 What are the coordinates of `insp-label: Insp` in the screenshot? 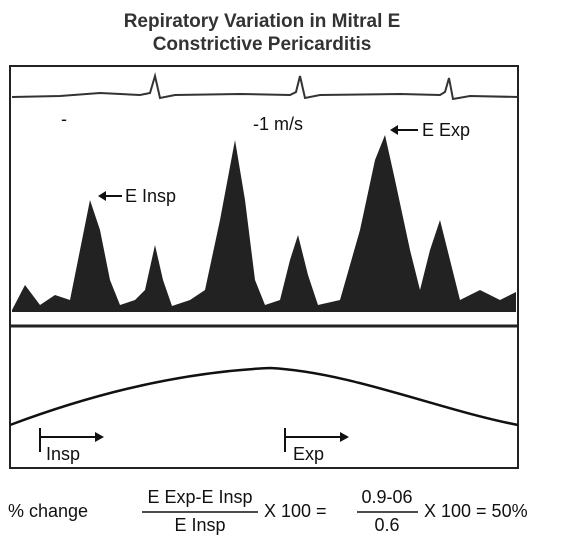 It's located at (63, 454).